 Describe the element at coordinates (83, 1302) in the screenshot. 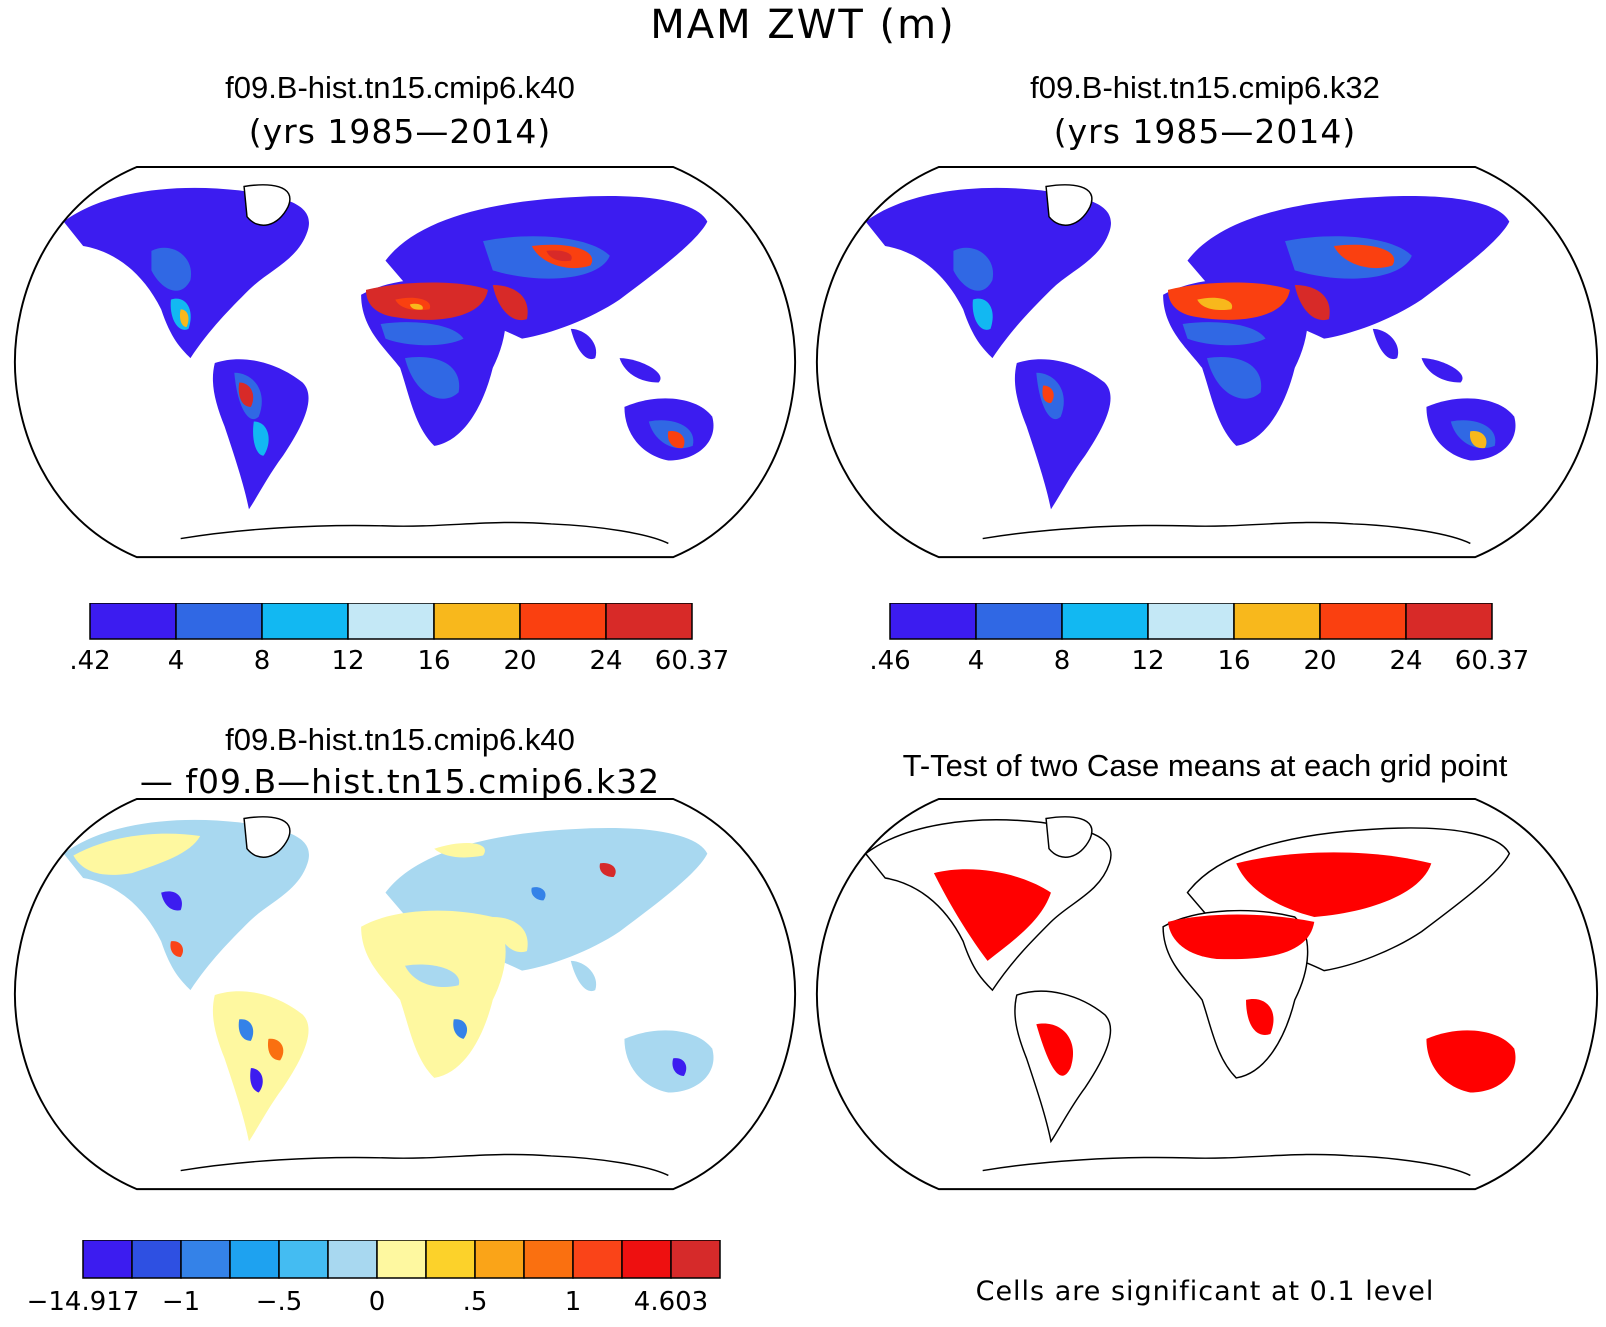

I see `colorbar-tick-label: −14.917` at that location.